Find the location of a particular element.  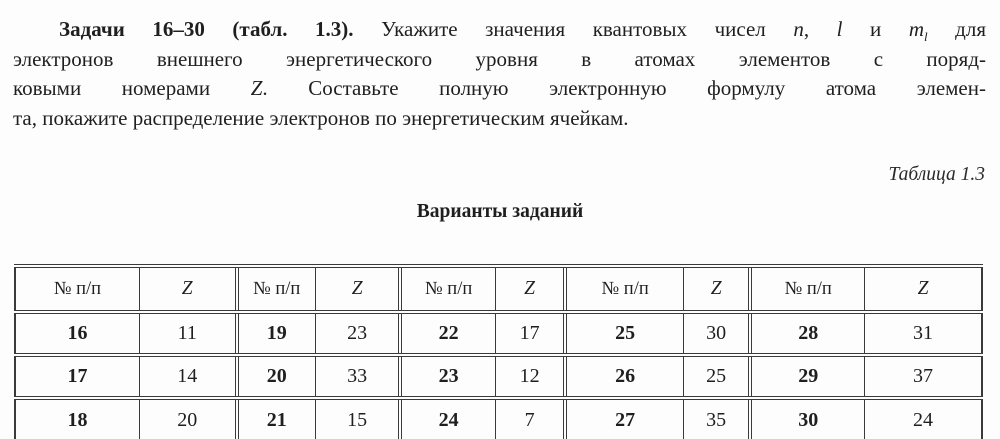

z-value-cell: 35 is located at coordinates (717, 418).